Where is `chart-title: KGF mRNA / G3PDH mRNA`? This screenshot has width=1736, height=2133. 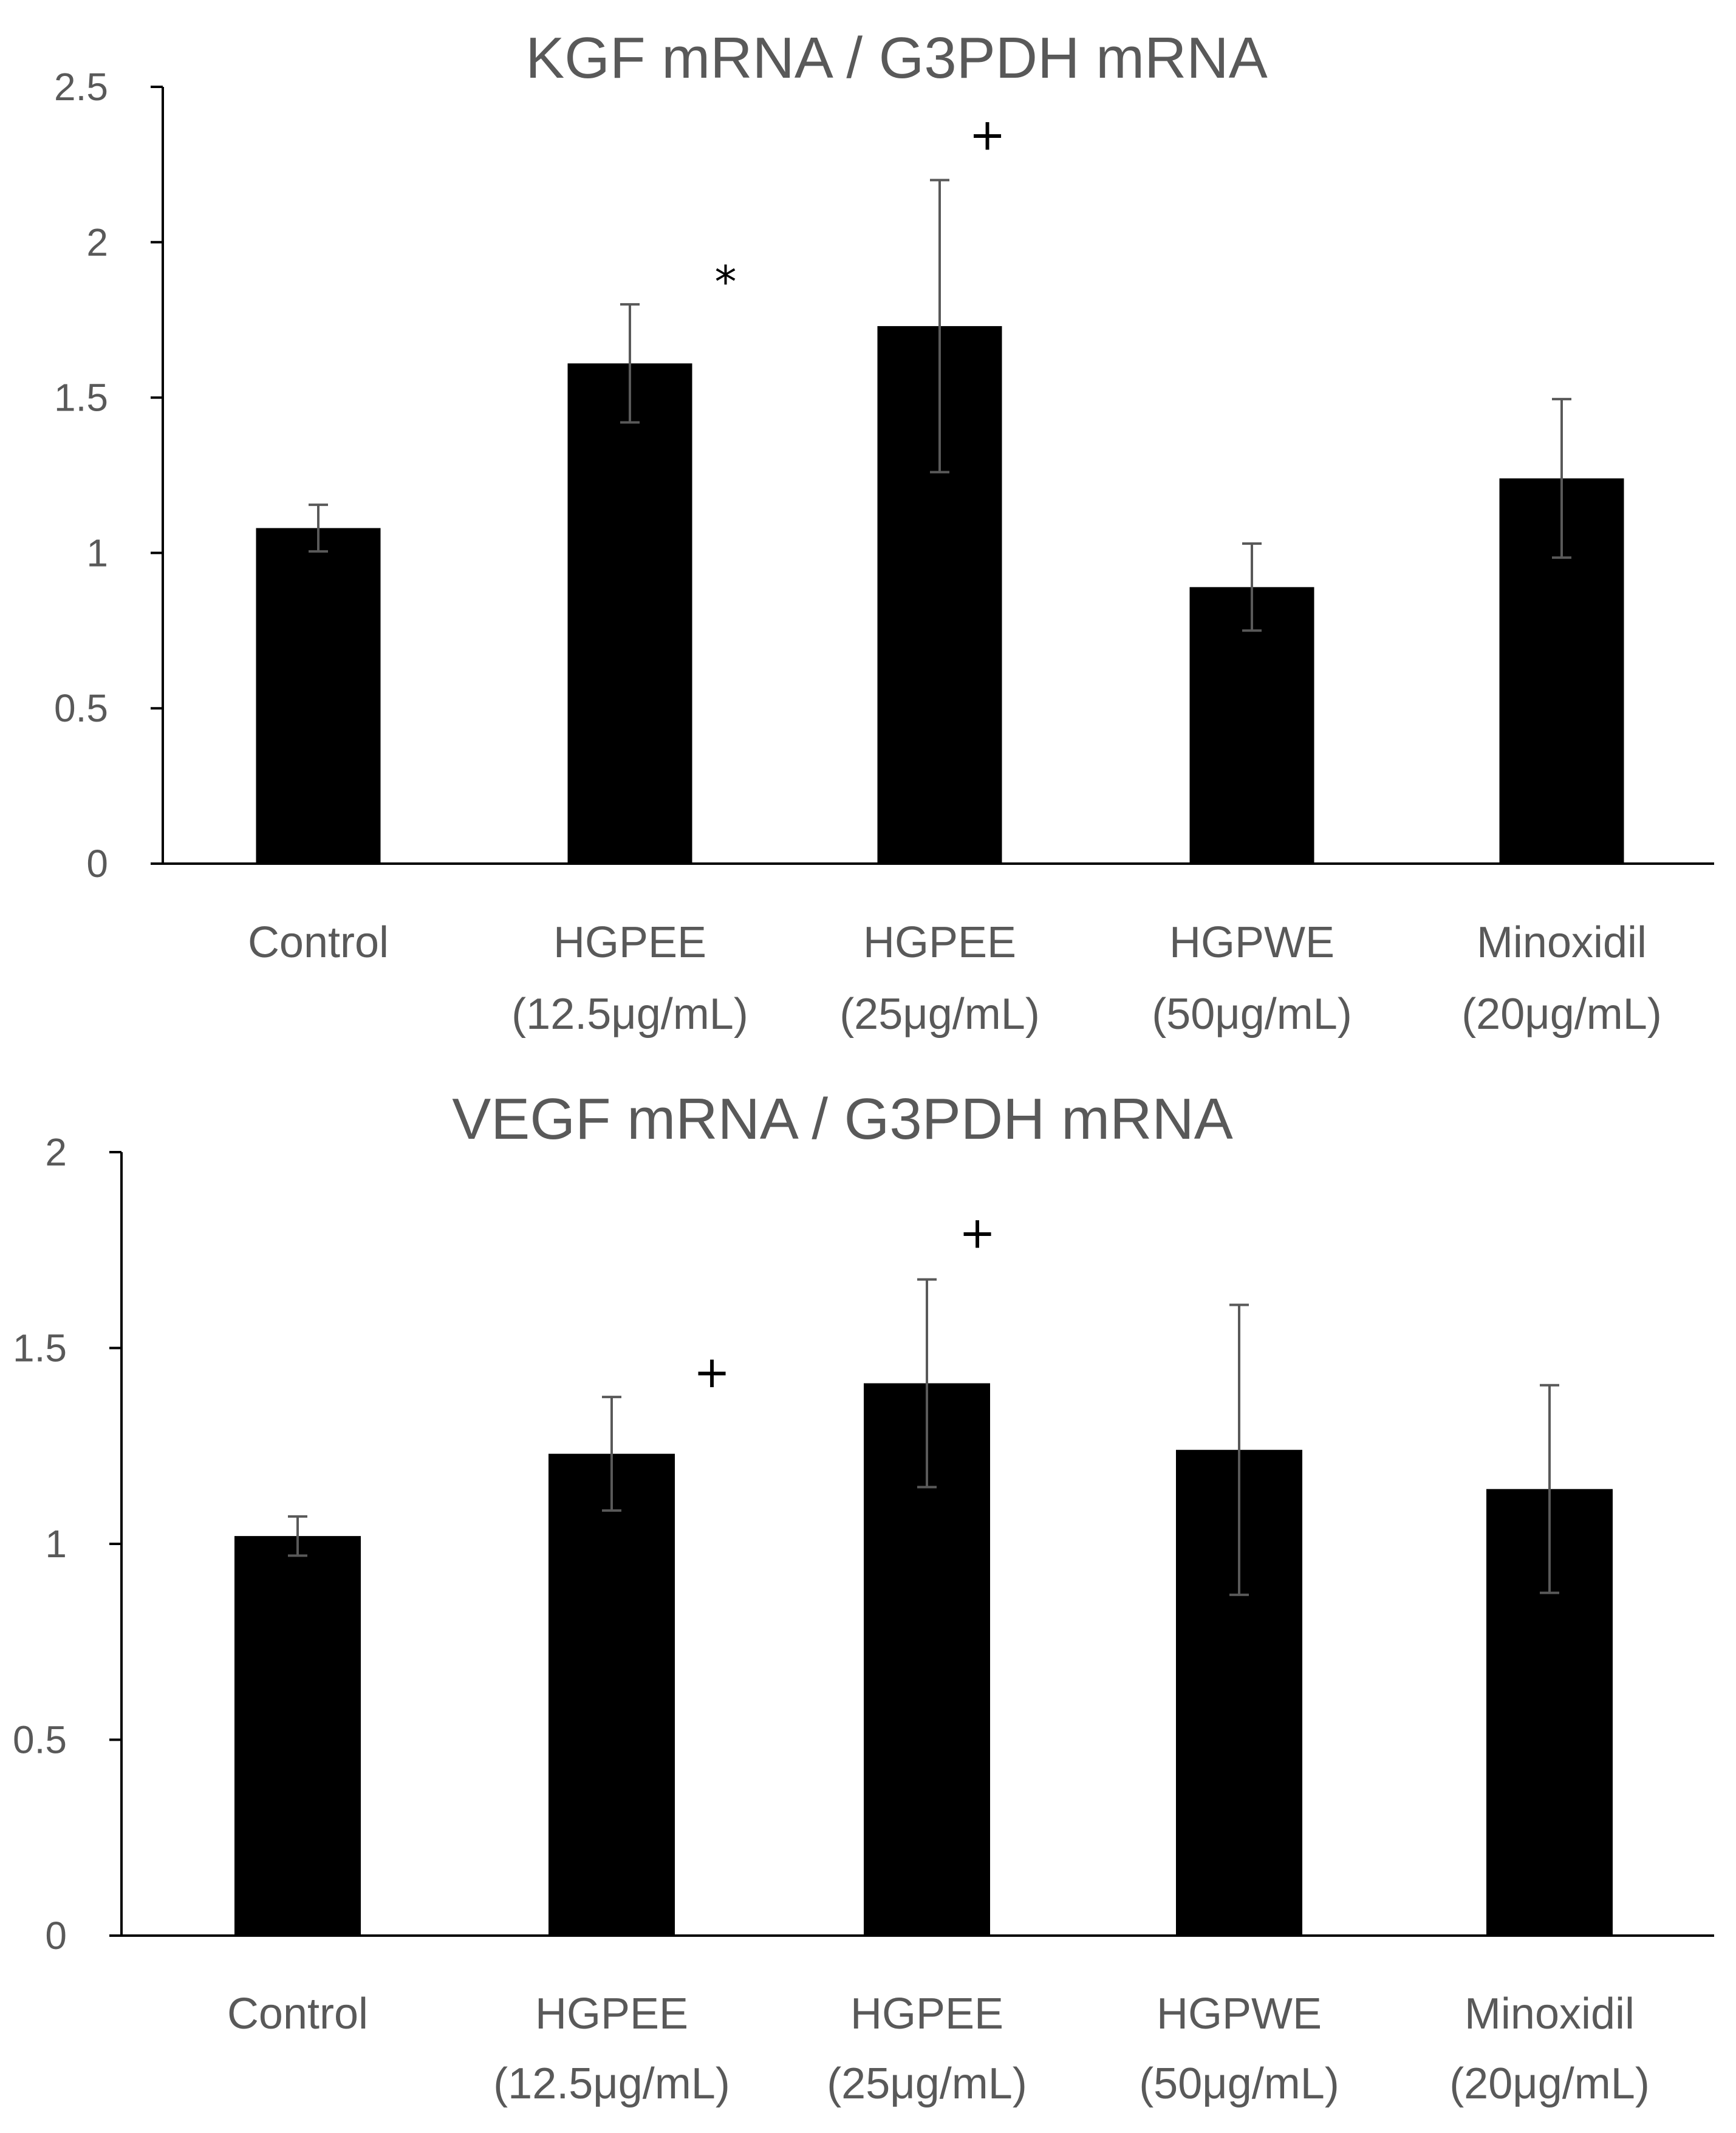
chart-title: KGF mRNA / G3PDH mRNA is located at coordinates (896, 58).